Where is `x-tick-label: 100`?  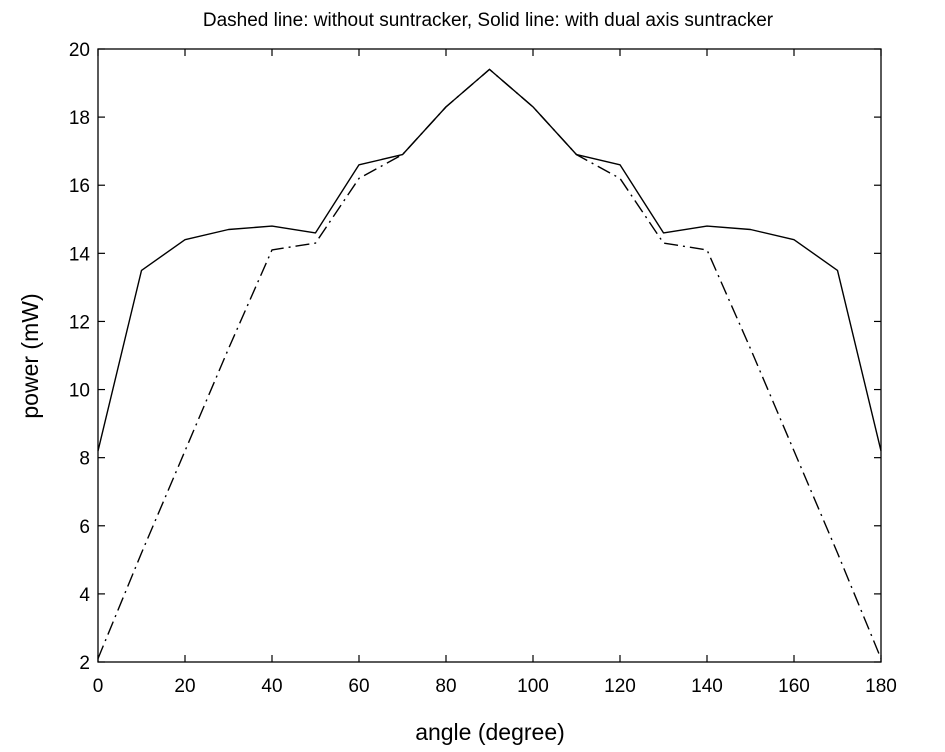
x-tick-label: 100 is located at coordinates (533, 686).